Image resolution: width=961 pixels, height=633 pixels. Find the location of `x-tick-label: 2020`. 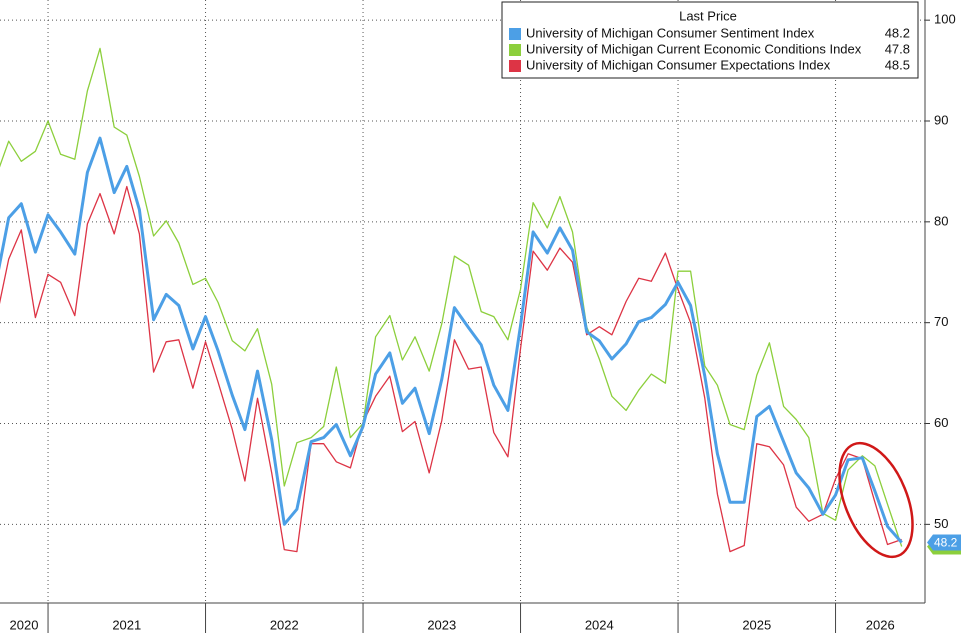

x-tick-label: 2020 is located at coordinates (24, 624).